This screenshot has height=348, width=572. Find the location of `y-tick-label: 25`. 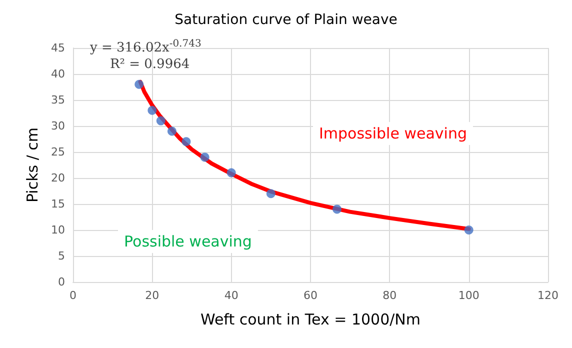

y-tick-label: 25 is located at coordinates (58, 152).